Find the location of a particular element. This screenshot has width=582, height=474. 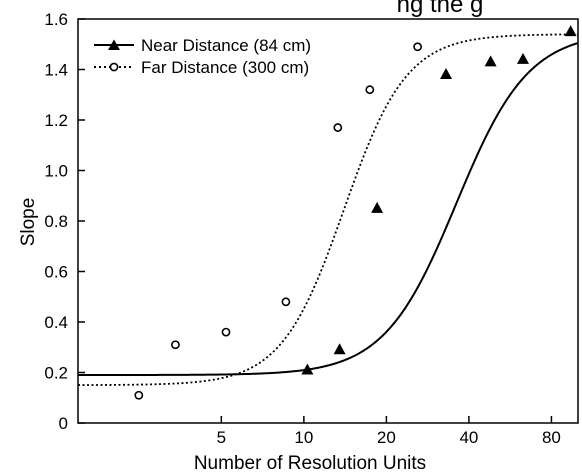

y-tick-label: 0 is located at coordinates (63, 423).